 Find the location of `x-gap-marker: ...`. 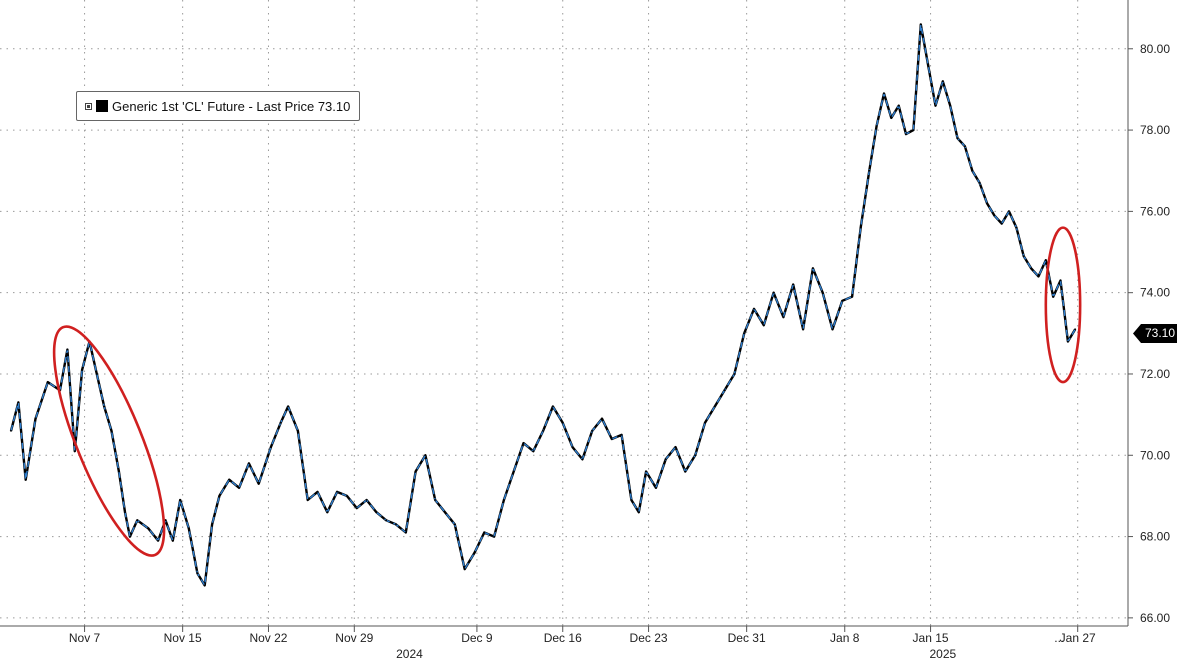

x-gap-marker: ... is located at coordinates (1059, 638).